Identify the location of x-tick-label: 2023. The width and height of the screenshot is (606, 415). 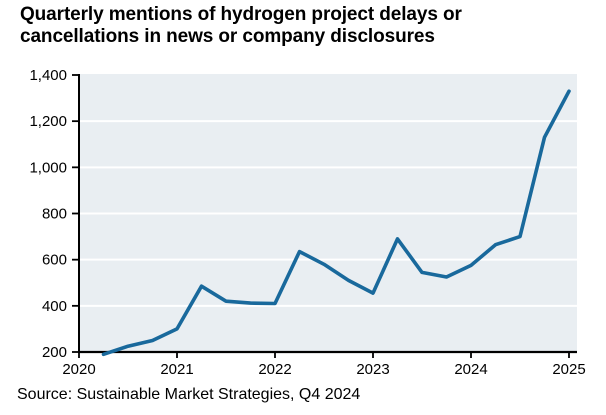
(372, 369).